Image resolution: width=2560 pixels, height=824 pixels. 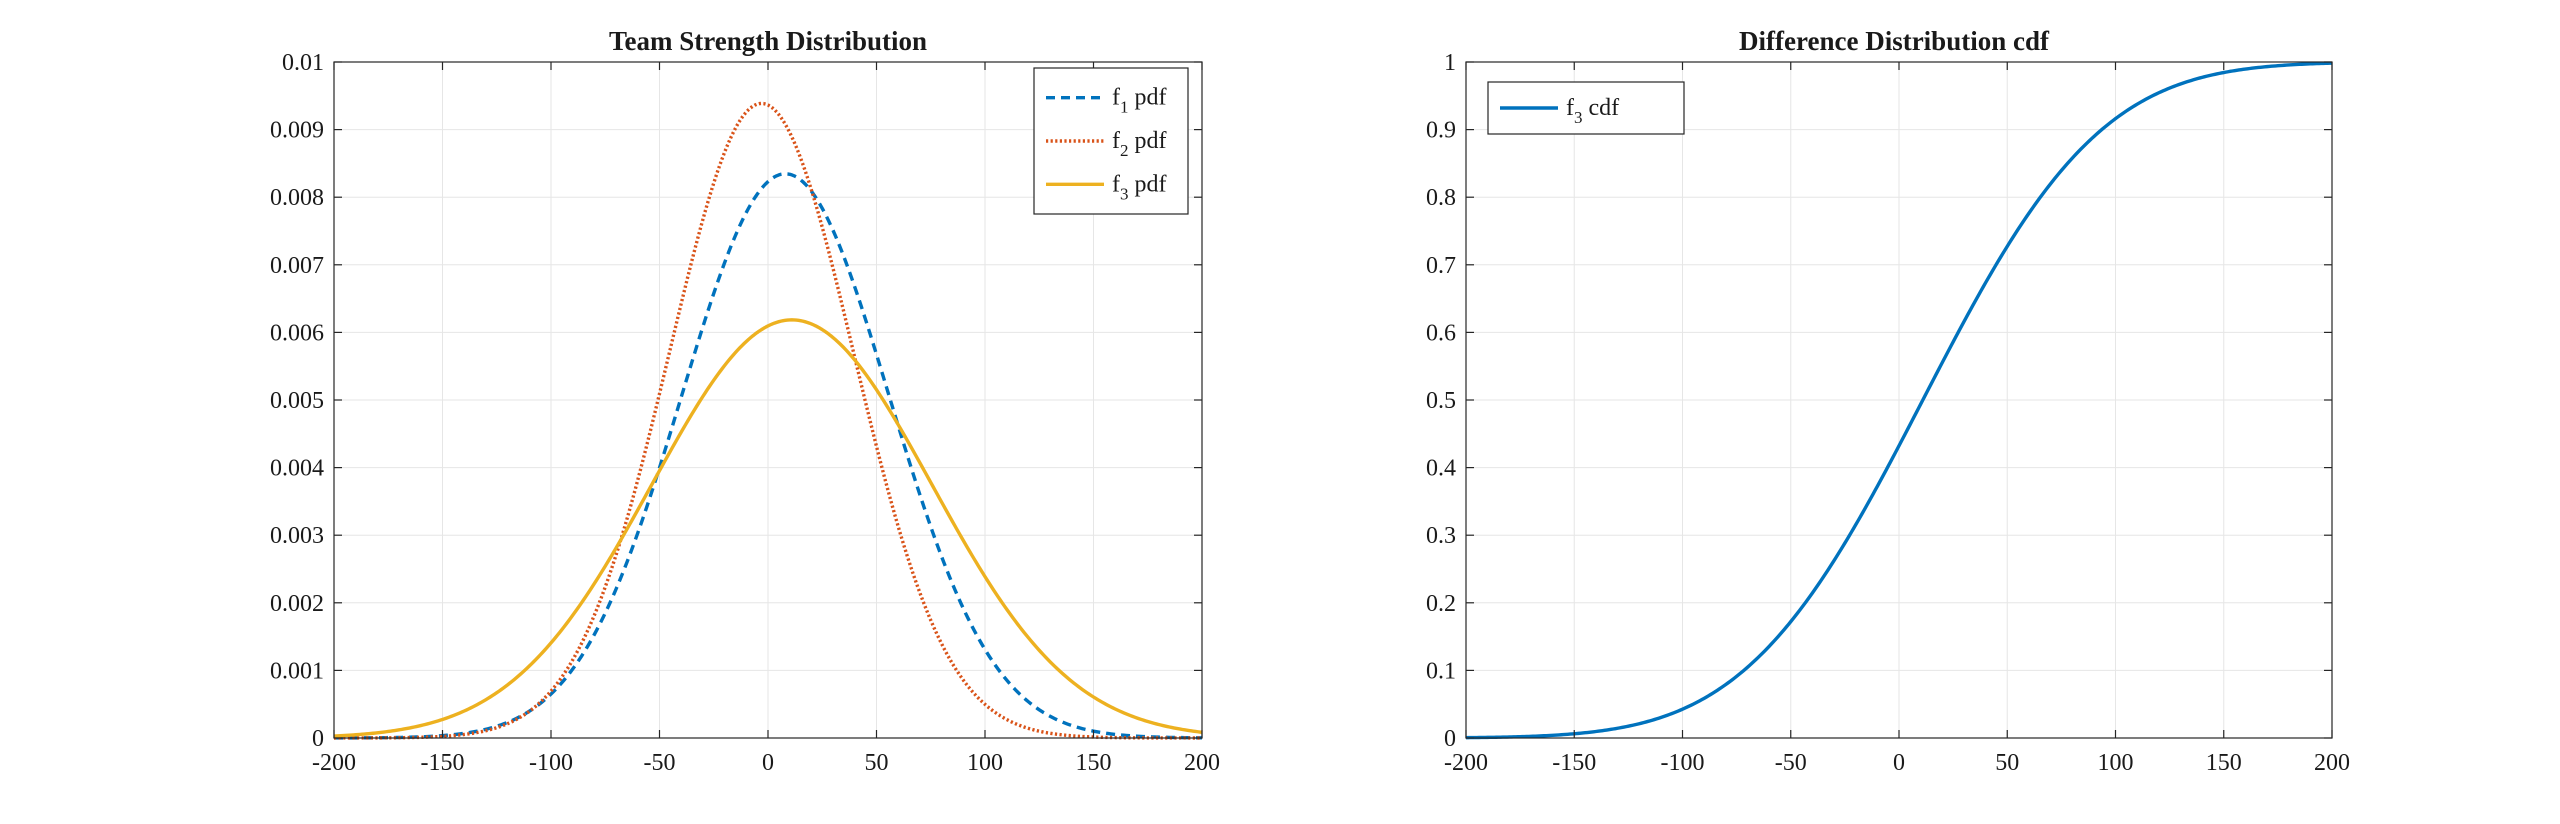 What do you see at coordinates (297, 333) in the screenshot?
I see `y-tick-label: 0.006` at bounding box center [297, 333].